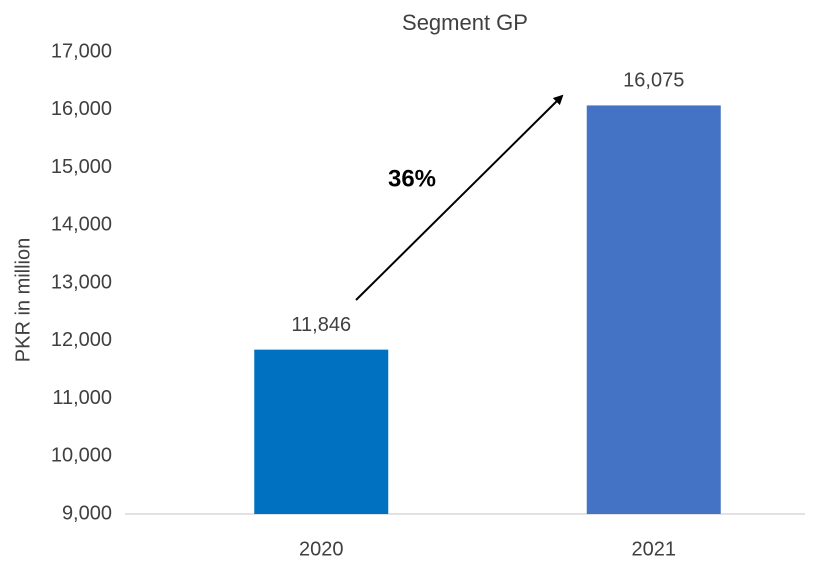 The height and width of the screenshot is (564, 815). What do you see at coordinates (321, 549) in the screenshot?
I see `x-tick-label: 2020` at bounding box center [321, 549].